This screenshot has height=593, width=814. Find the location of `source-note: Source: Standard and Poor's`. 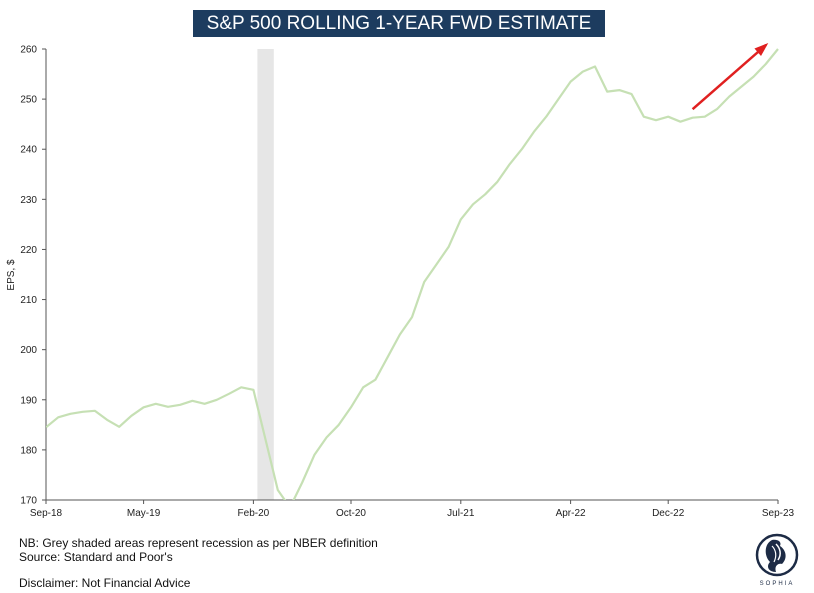

source-note: Source: Standard and Poor's is located at coordinates (96, 557).